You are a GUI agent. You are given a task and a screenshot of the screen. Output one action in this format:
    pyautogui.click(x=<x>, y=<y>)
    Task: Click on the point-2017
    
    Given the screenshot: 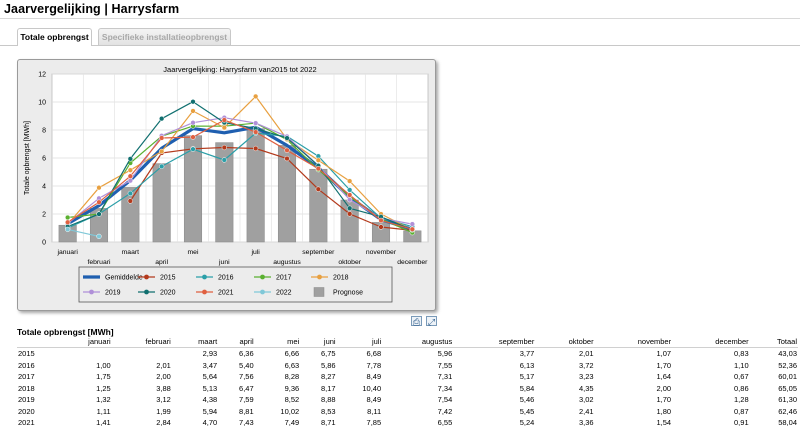 What is the action you would take?
    pyautogui.click(x=68, y=217)
    